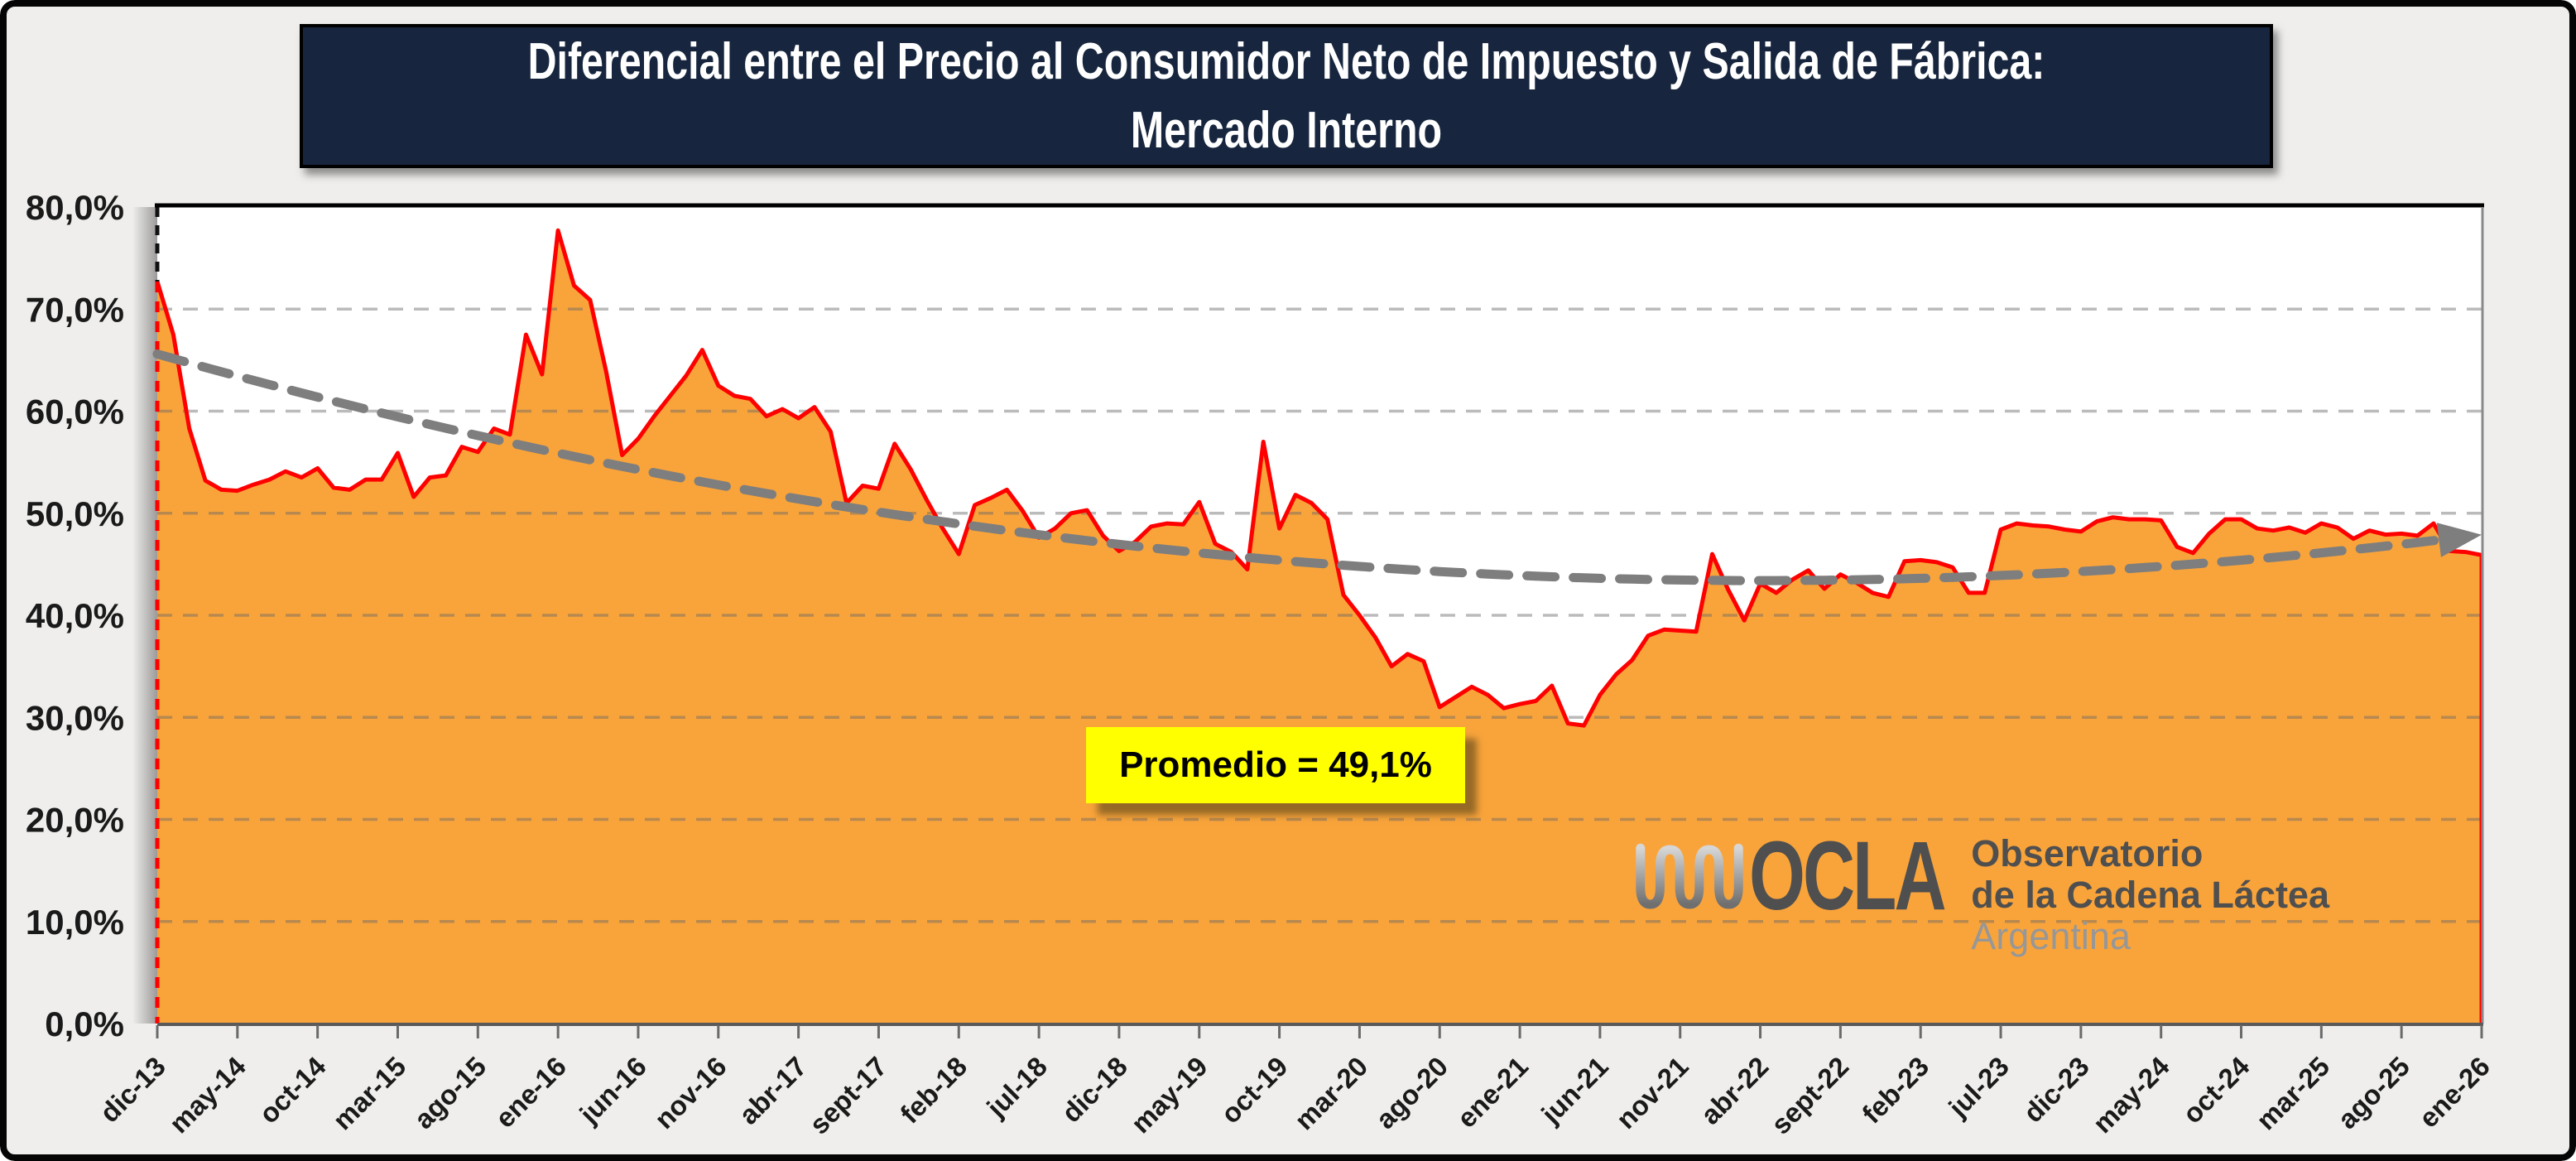 This screenshot has width=2576, height=1161. I want to click on y-axis-label: 10,0%, so click(75, 922).